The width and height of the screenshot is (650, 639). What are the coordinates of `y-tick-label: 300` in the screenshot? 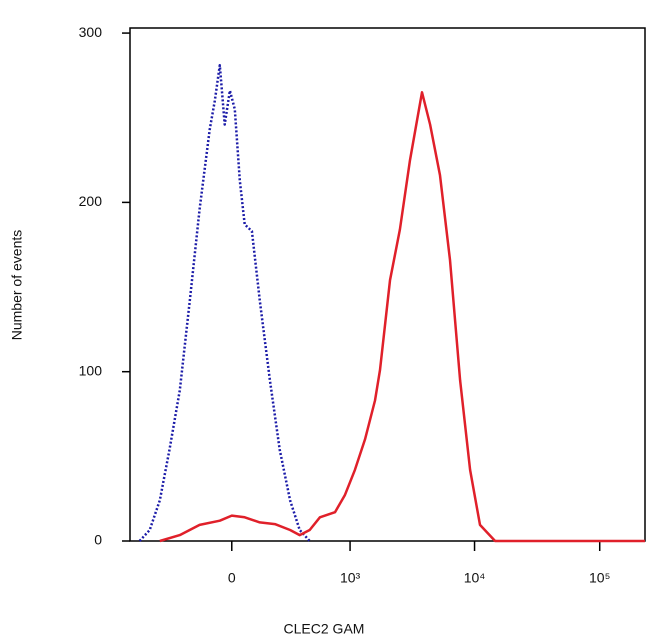 It's located at (91, 32).